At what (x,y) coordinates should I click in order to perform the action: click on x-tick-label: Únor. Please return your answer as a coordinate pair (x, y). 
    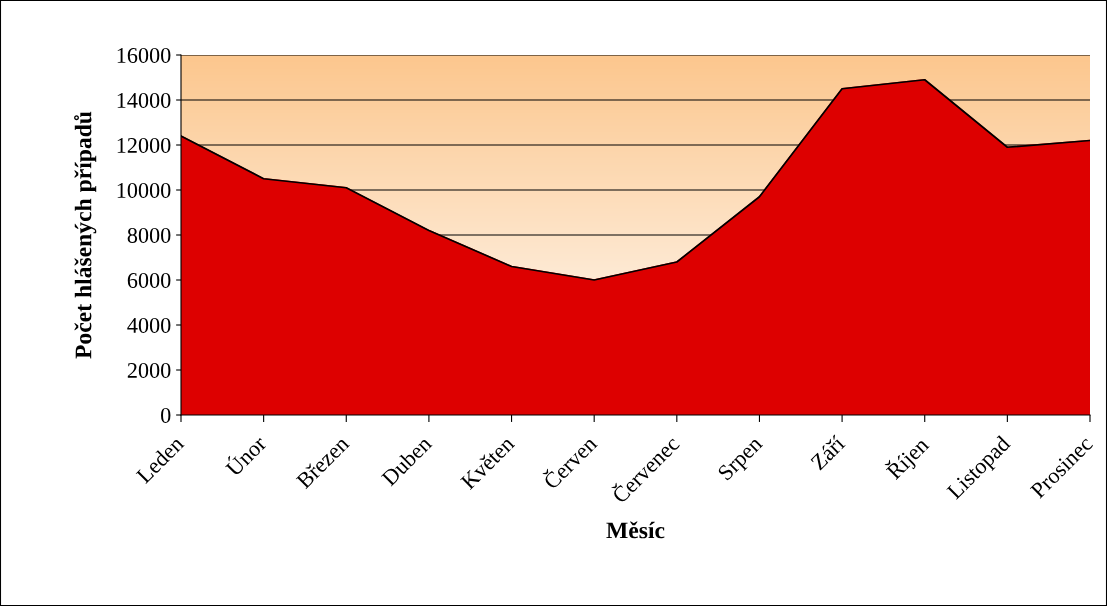
    Looking at the image, I should click on (245, 454).